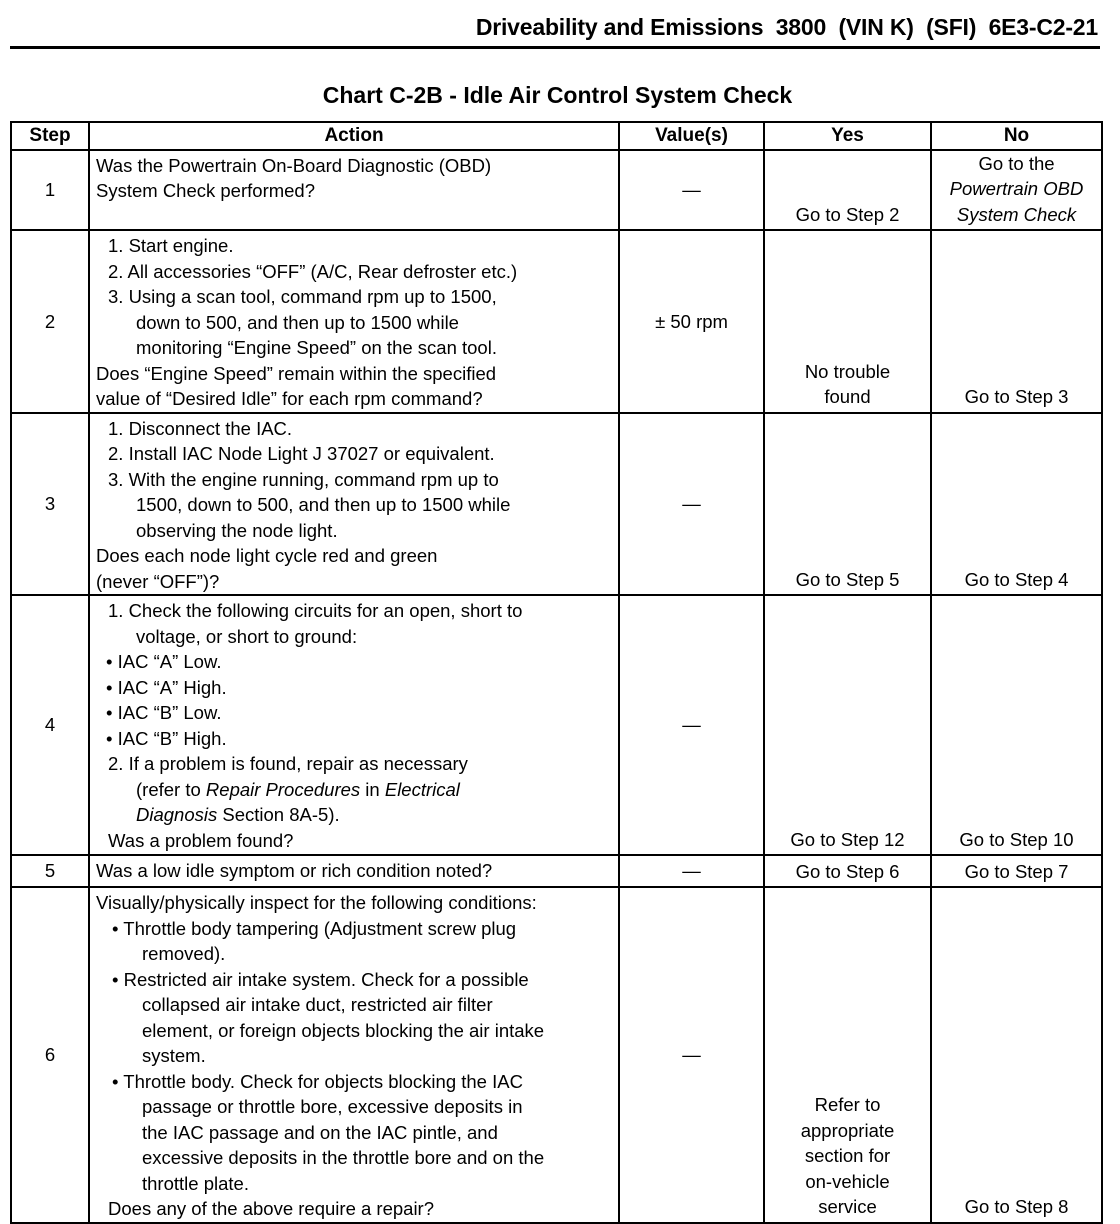 The width and height of the screenshot is (1120, 1224). Describe the element at coordinates (354, 688) in the screenshot. I see `action-line: • IAC “A” High.` at that location.